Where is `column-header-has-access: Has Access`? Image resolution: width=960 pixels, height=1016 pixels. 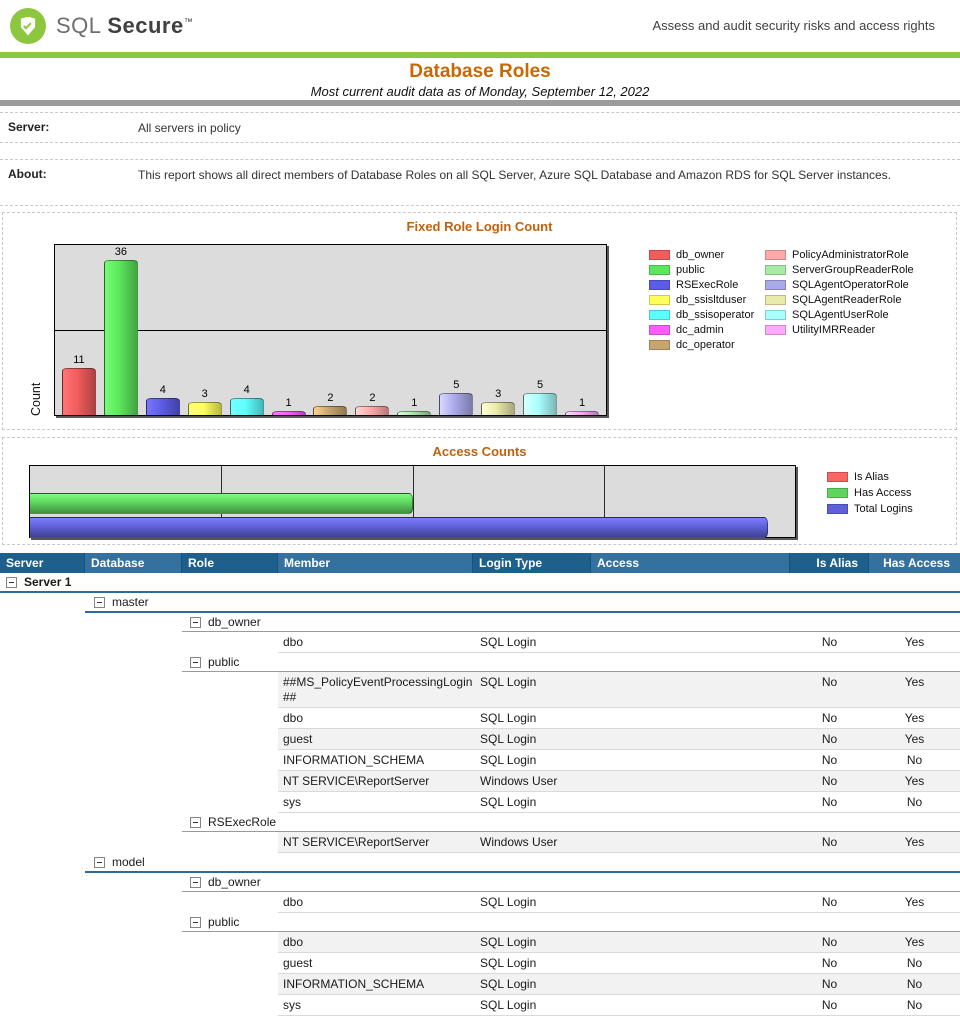 column-header-has-access: Has Access is located at coordinates (914, 563).